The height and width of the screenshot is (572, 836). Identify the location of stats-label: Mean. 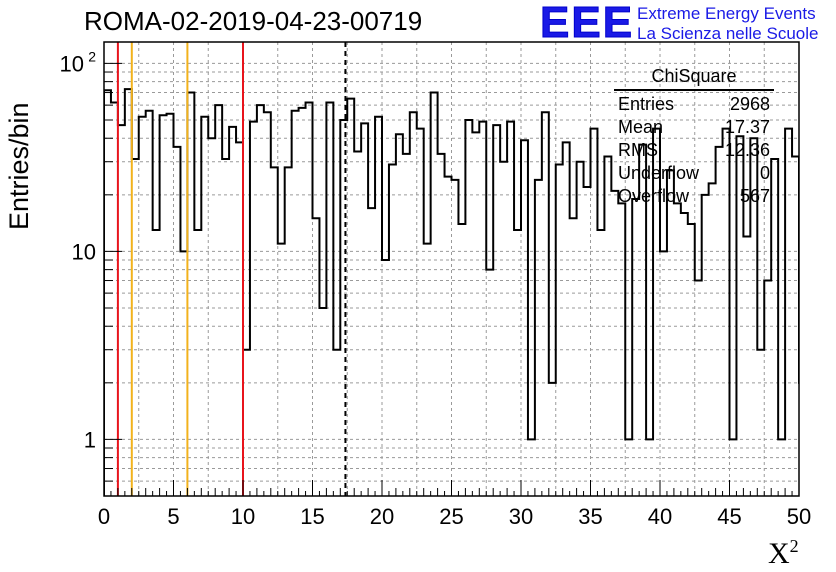
(641, 127).